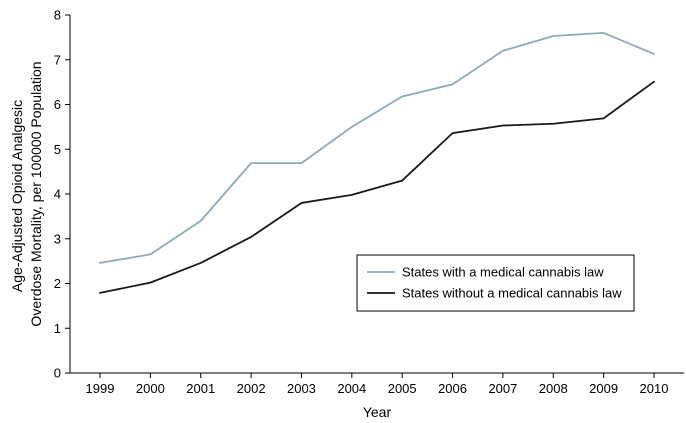 The image size is (686, 423). Describe the element at coordinates (57, 283) in the screenshot. I see `y-tick-label: 2` at that location.